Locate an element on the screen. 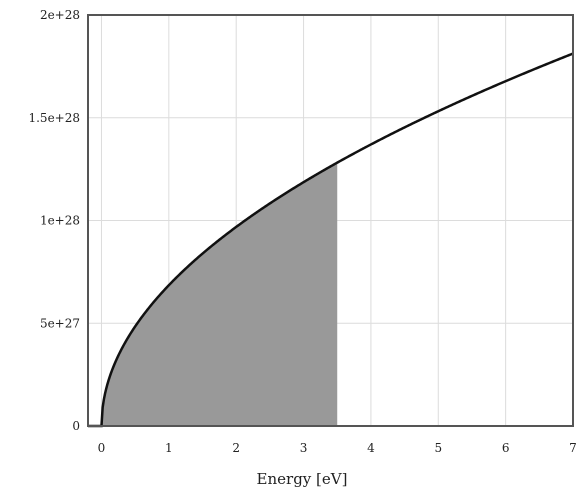 The image size is (581, 497). y-tick-label-4: 2e+28 is located at coordinates (60, 15).